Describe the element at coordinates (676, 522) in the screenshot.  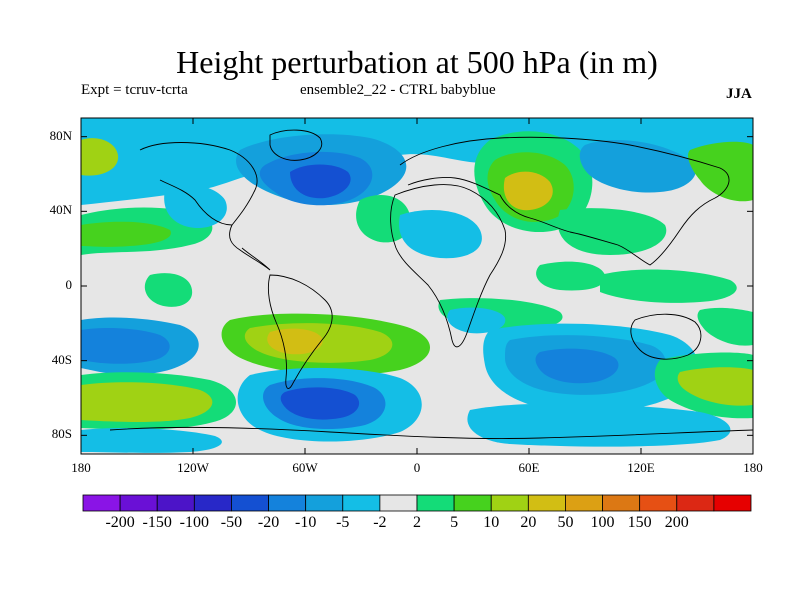
I see `colorbar-label: 200` at that location.